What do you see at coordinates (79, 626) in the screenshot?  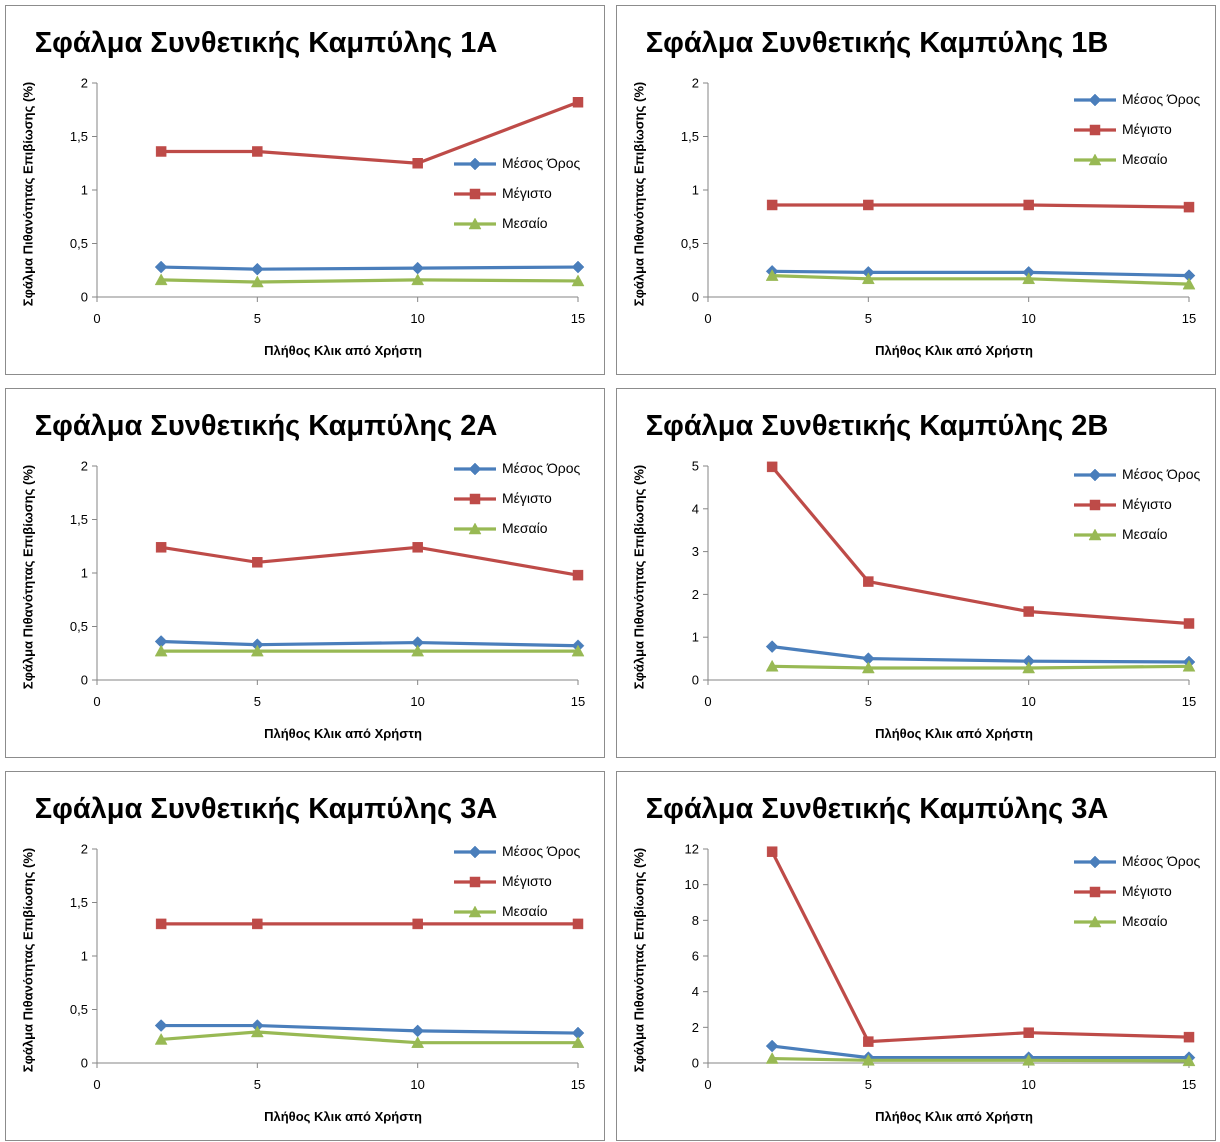 I see `y-tick-label: 0,5` at bounding box center [79, 626].